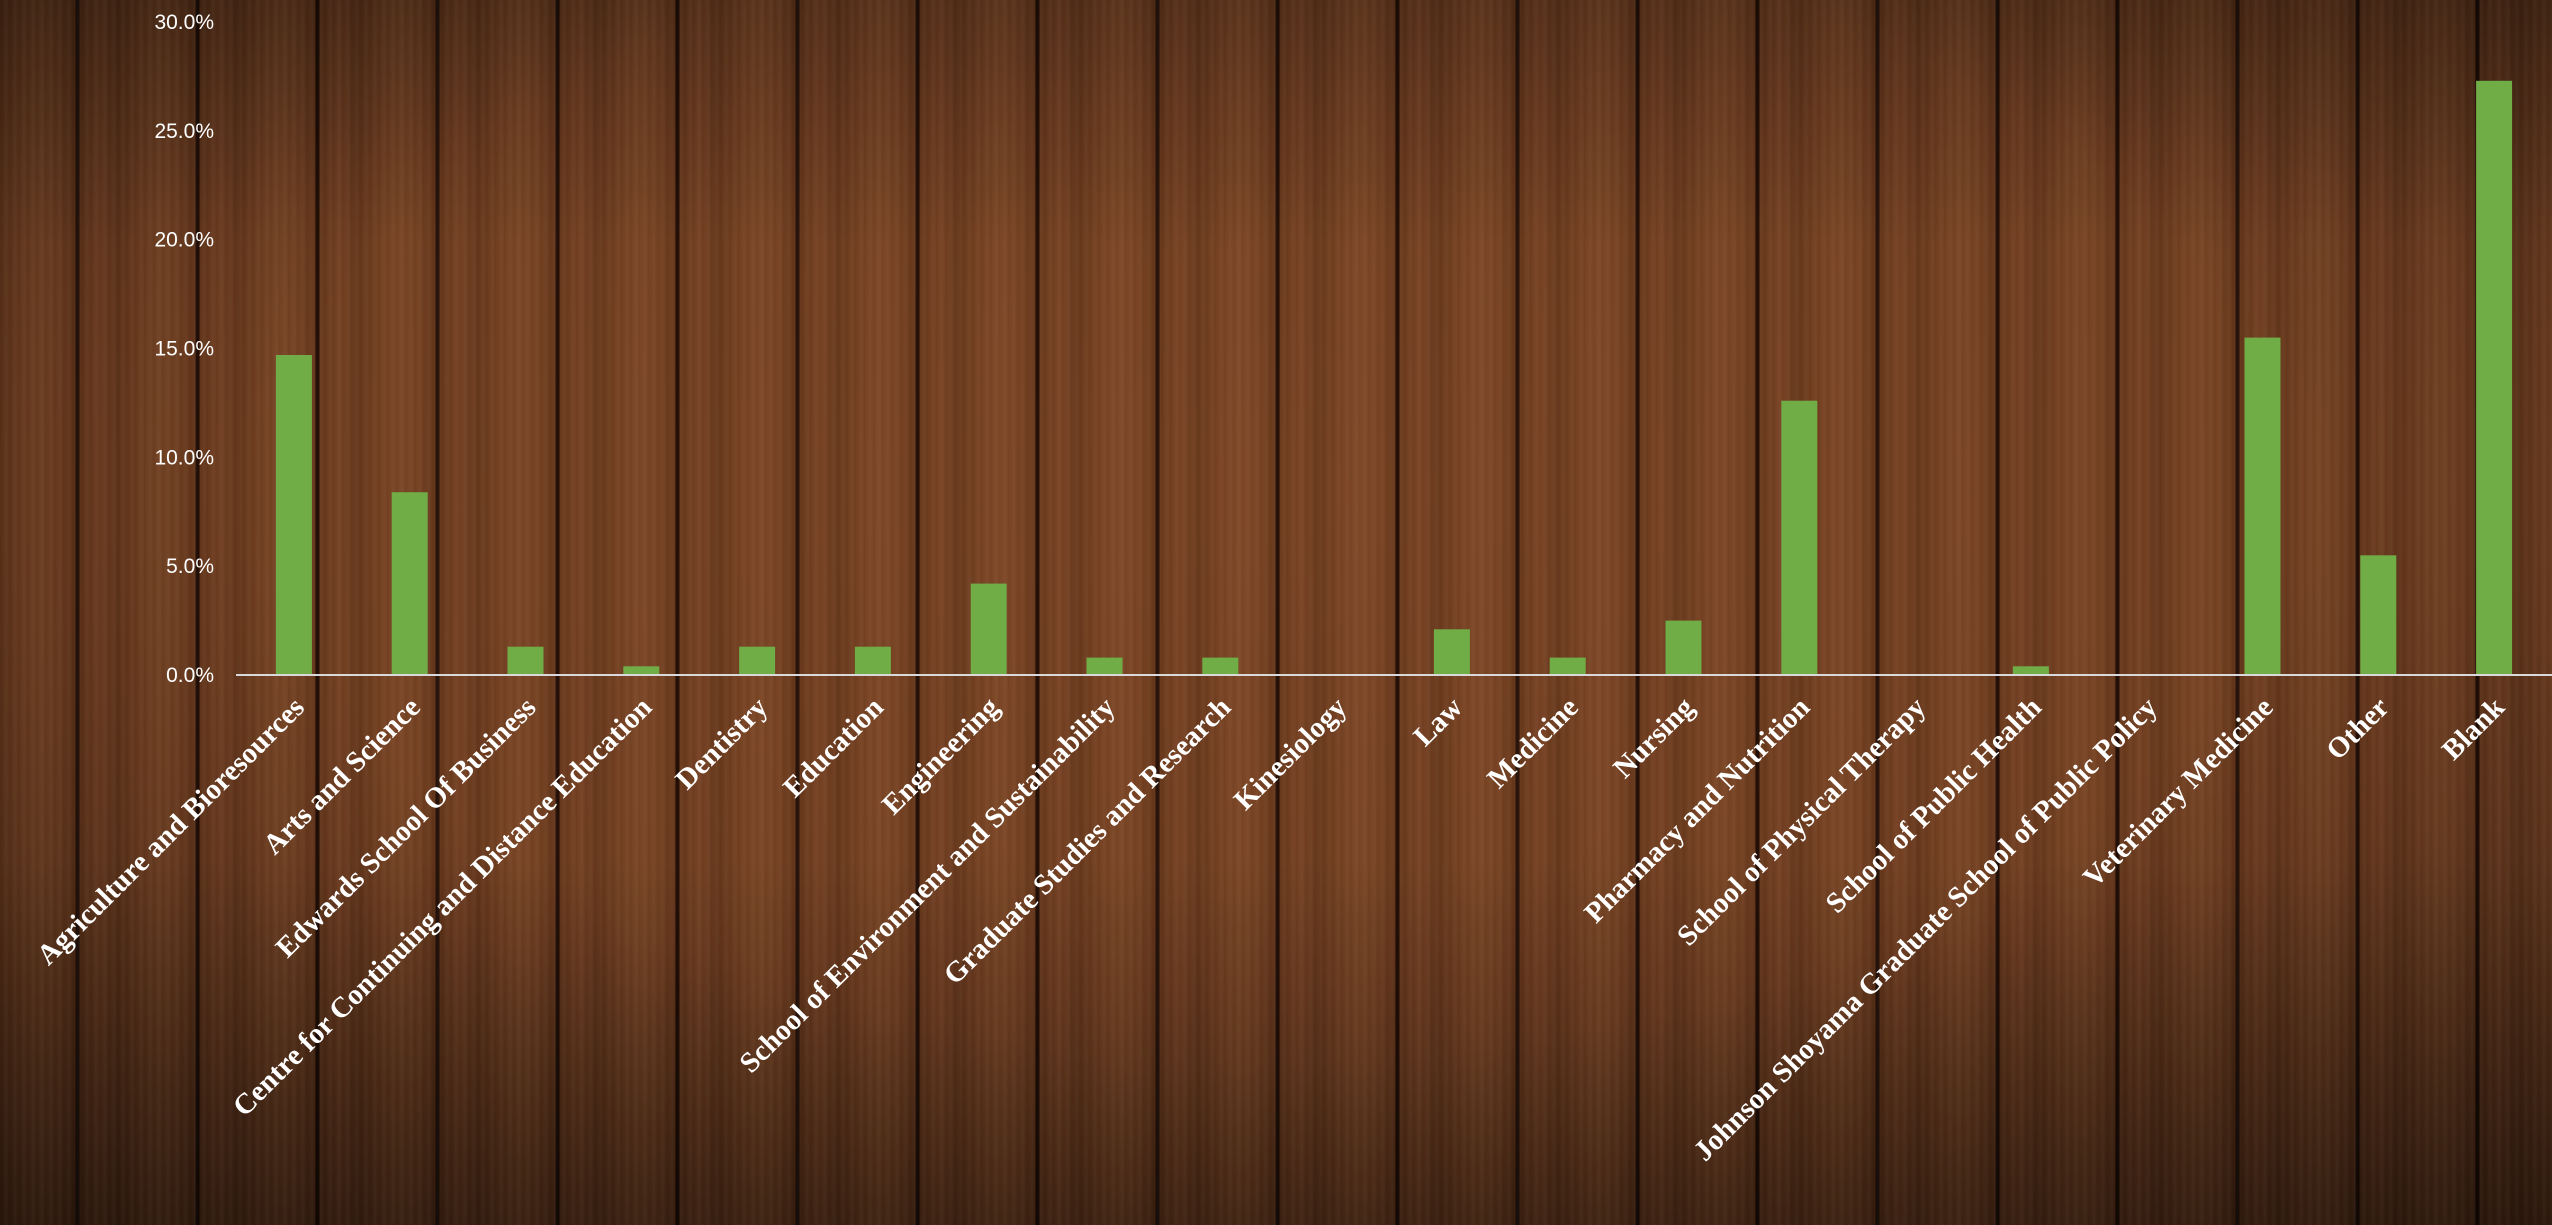 The image size is (2552, 1225). I want to click on x-tick-label: Kinesiology, so click(1291, 754).